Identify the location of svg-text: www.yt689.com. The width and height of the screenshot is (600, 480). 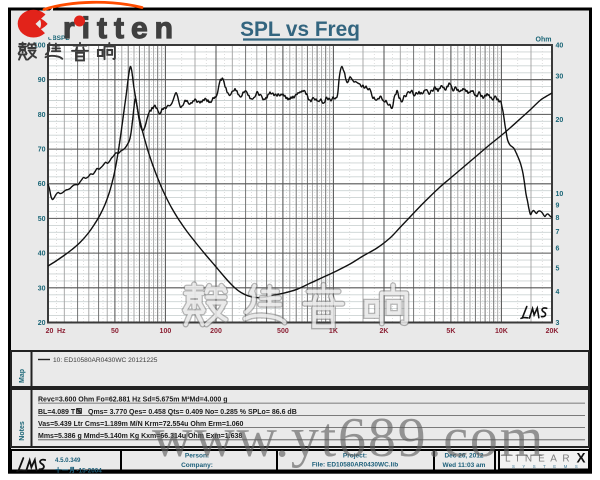
(348, 438).